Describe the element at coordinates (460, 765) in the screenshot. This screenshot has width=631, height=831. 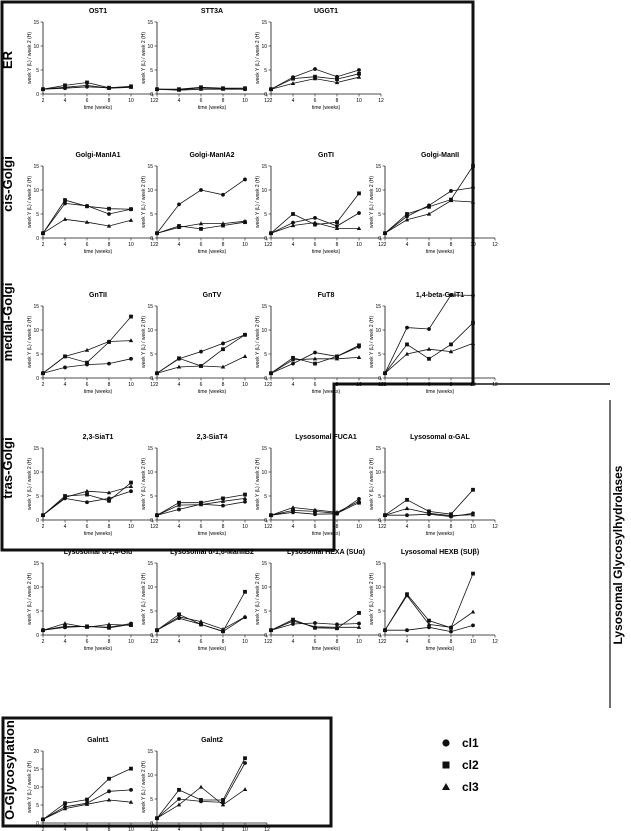
I see `legend-item-cl2: cl2` at that location.